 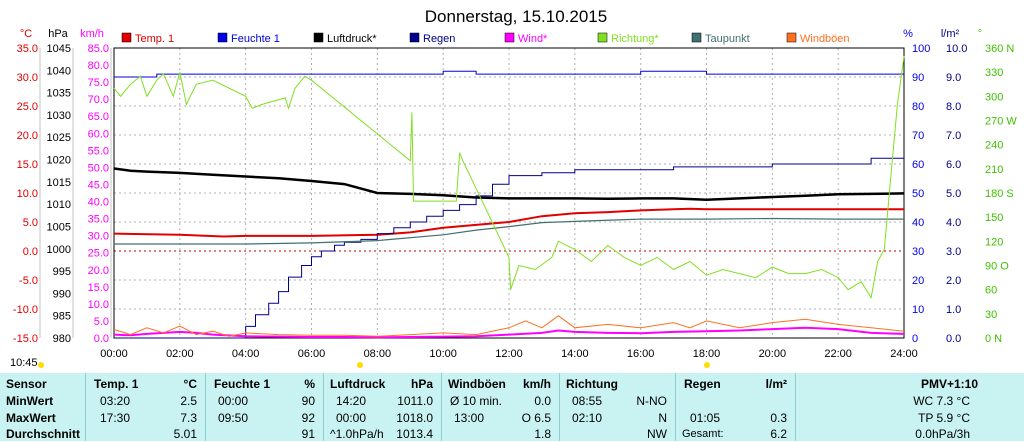 What do you see at coordinates (592, 384) in the screenshot?
I see `richtung-header: Richtung` at bounding box center [592, 384].